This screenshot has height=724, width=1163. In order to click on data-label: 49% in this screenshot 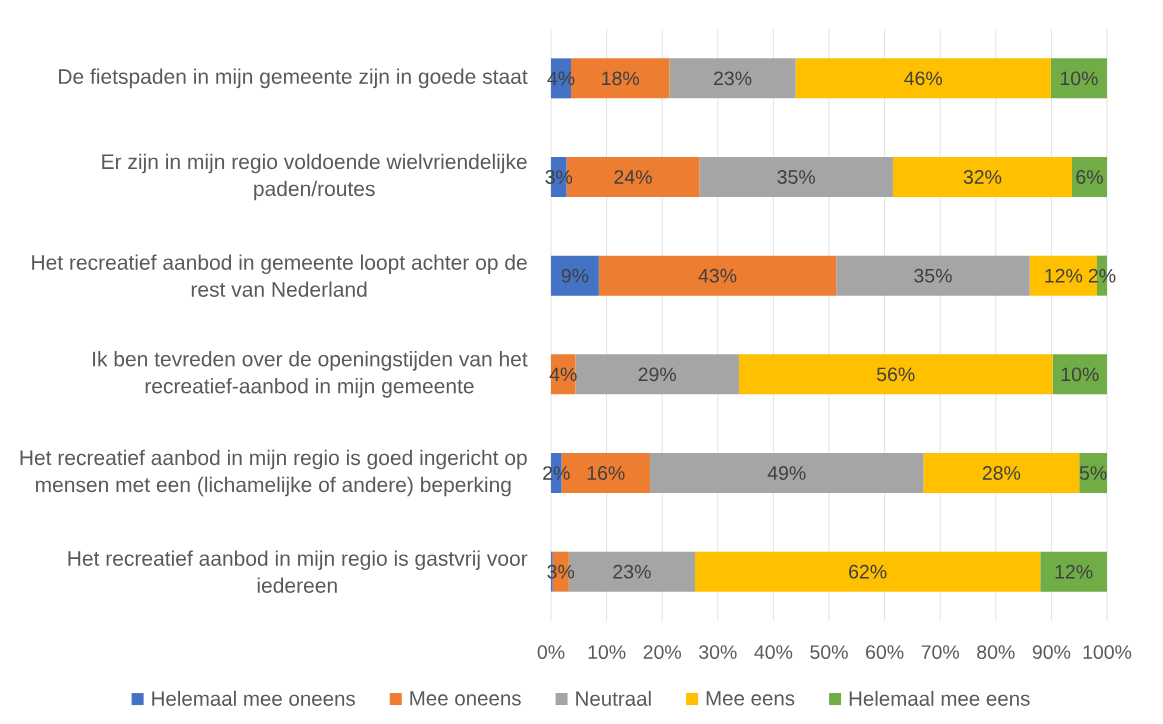, I will do `click(786, 473)`.